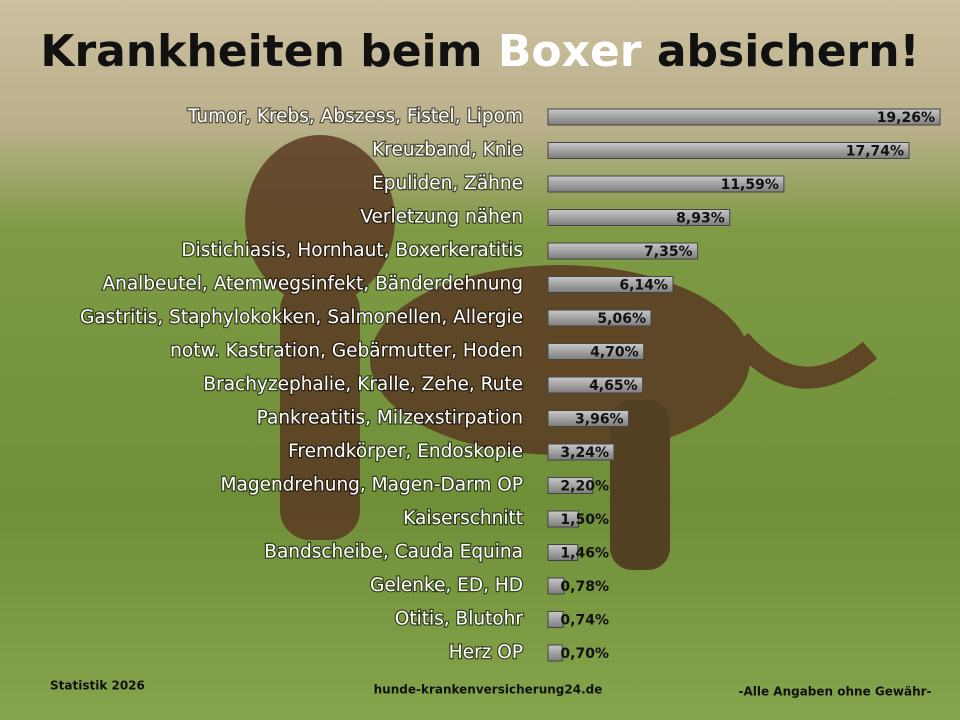 This screenshot has width=960, height=720. I want to click on footer-note: -Alle Angaben ohne Gewähr-, so click(834, 692).